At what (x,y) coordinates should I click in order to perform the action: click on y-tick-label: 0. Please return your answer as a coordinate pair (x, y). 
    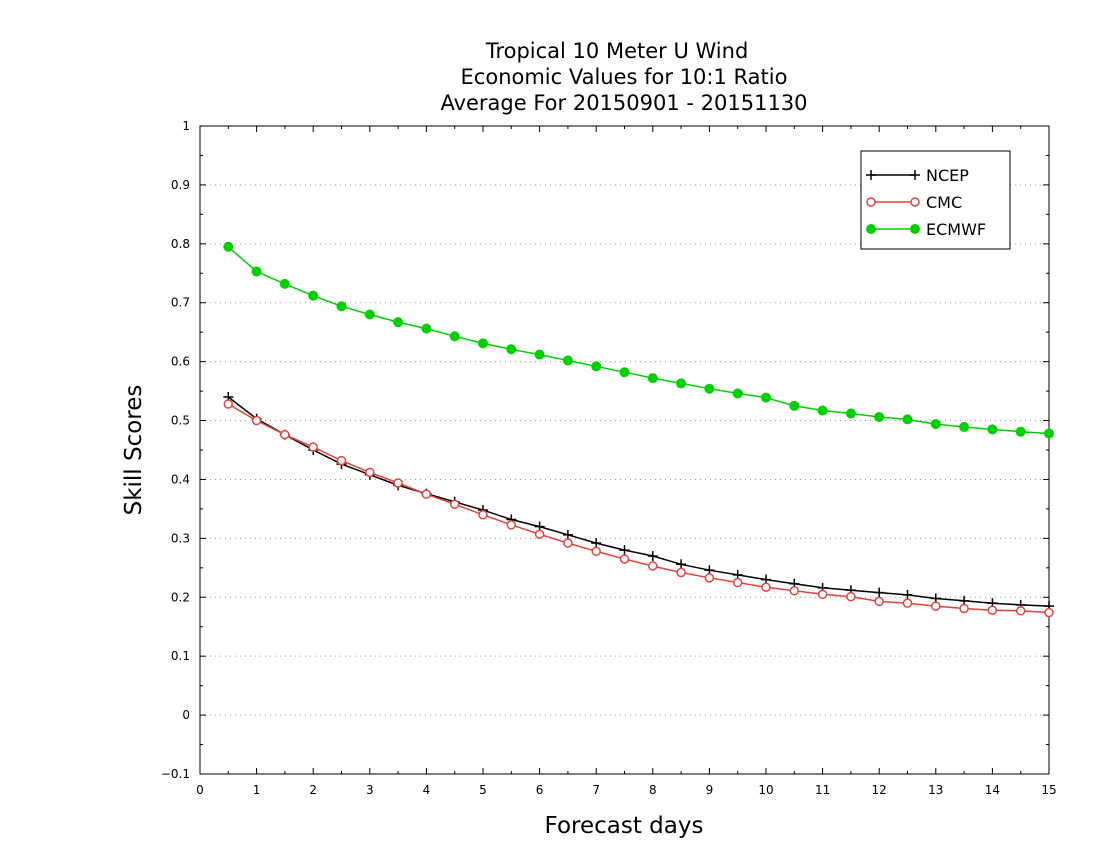
    Looking at the image, I should click on (186, 715).